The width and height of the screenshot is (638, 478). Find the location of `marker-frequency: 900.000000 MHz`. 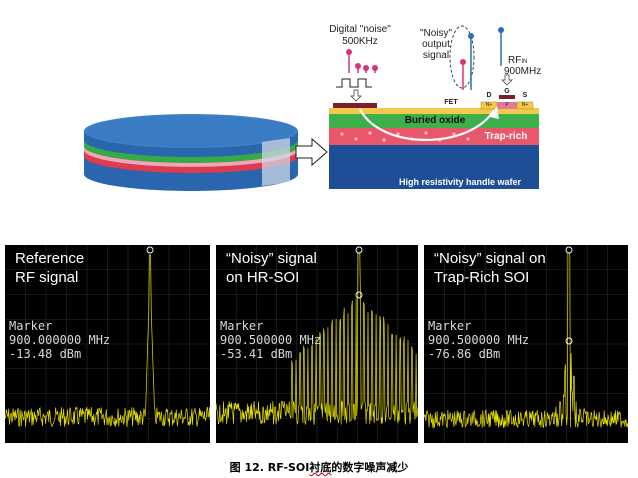

marker-frequency: 900.000000 MHz is located at coordinates (60, 340).